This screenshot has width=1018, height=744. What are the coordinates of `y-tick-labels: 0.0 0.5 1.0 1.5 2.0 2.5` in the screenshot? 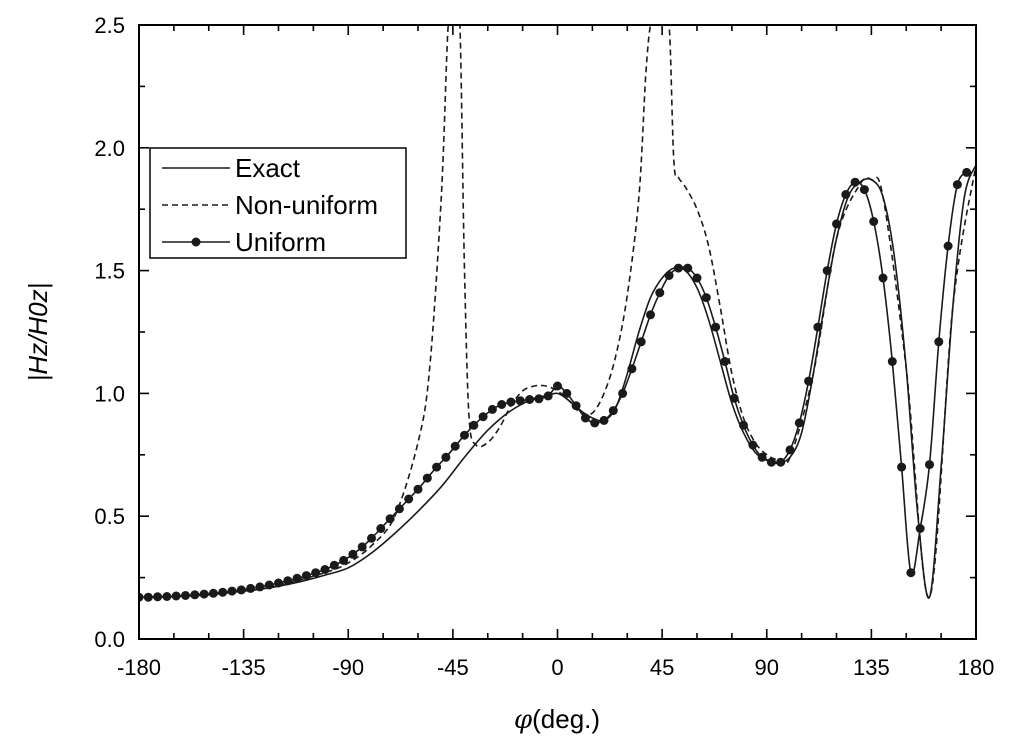 It's located at (109, 332).